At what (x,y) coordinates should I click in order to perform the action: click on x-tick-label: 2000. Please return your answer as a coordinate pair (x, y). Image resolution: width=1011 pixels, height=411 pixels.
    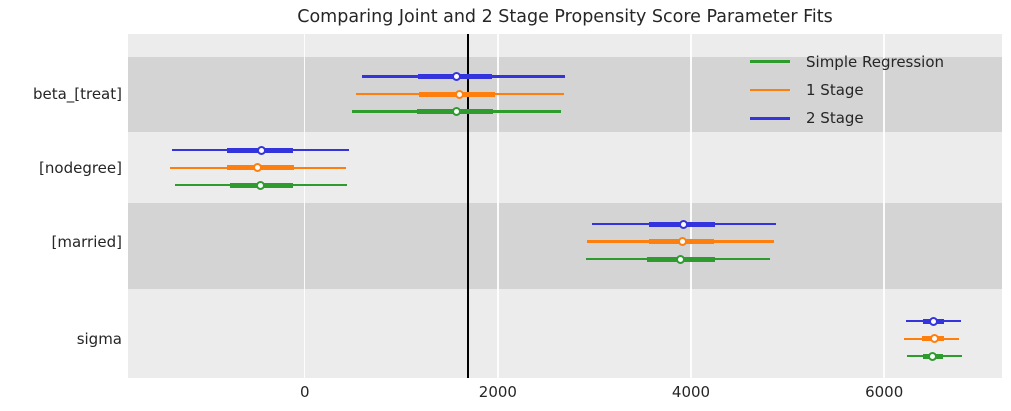
    Looking at the image, I should click on (497, 392).